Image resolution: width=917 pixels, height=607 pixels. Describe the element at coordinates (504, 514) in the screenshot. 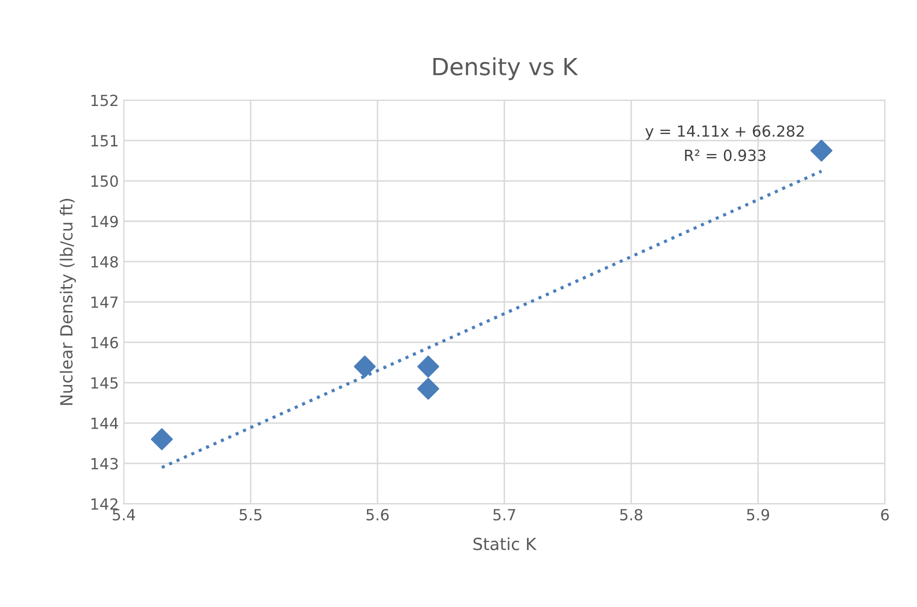

I see `x-tick-label: 5.7` at that location.